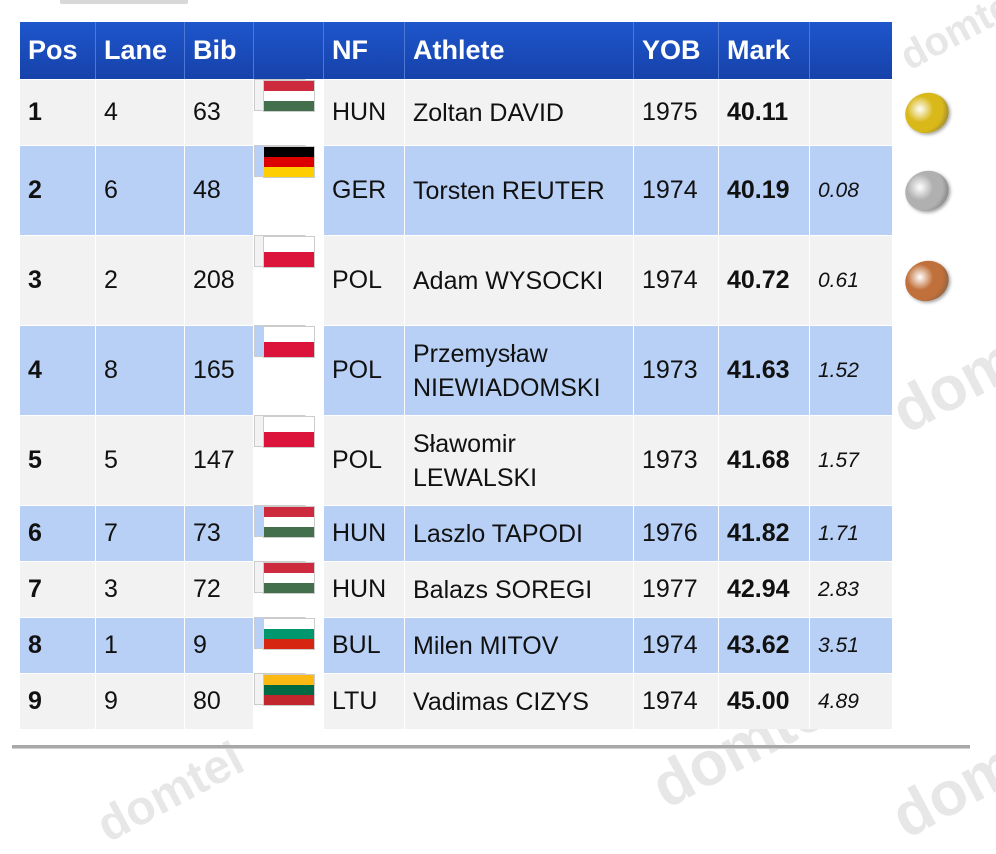 Image resolution: width=996 pixels, height=854 pixels. I want to click on cell-gap, so click(851, 112).